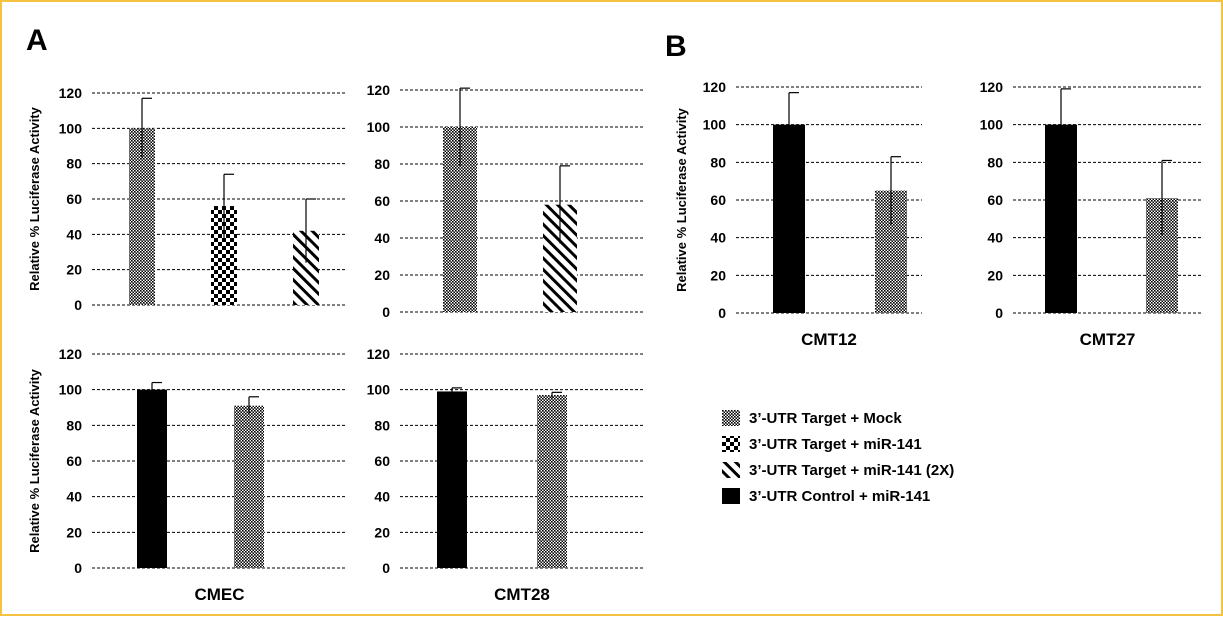  I want to click on x-axis-label: CMT27, so click(1108, 339).